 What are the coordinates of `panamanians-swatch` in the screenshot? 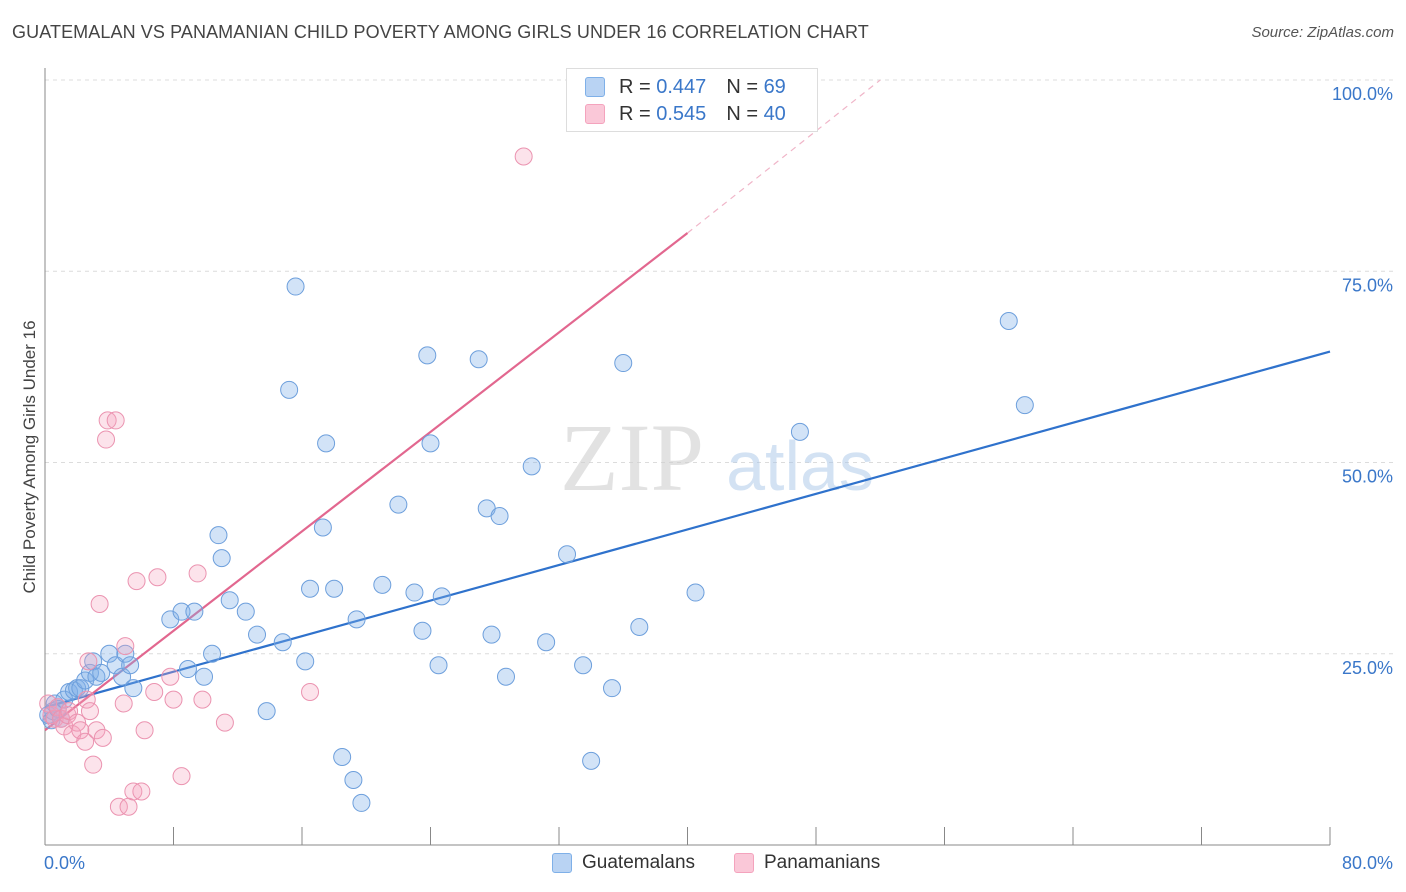 It's located at (595, 114).